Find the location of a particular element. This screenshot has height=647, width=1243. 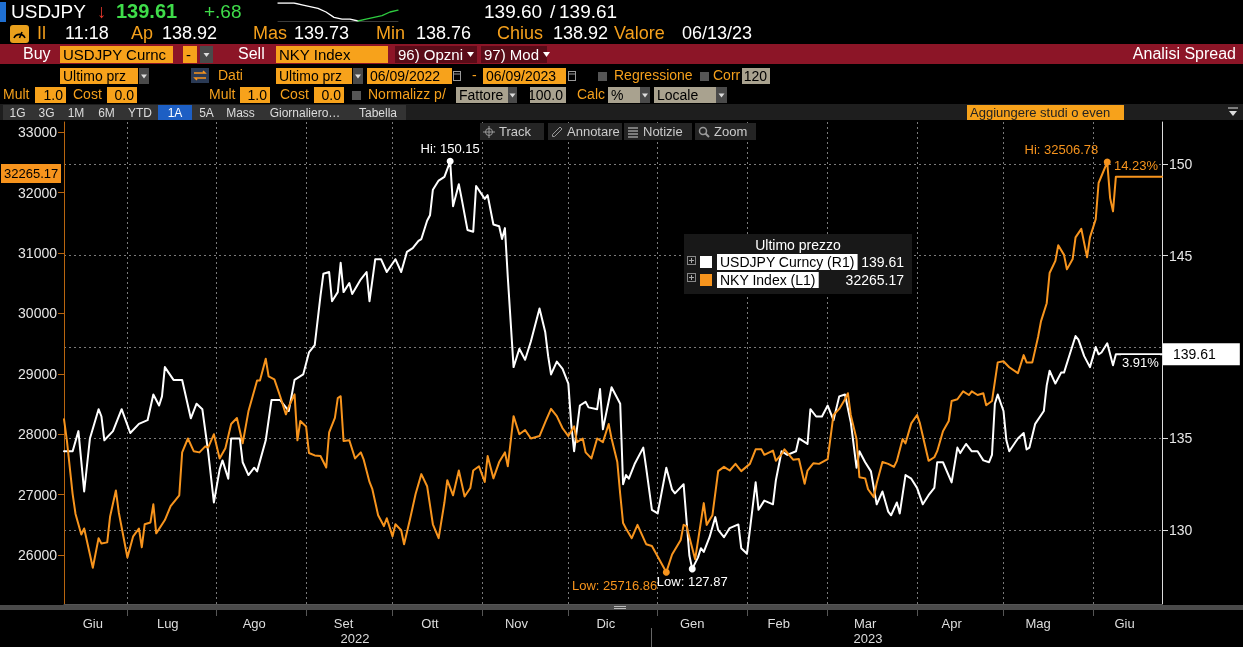

text: Min is located at coordinates (391, 33).